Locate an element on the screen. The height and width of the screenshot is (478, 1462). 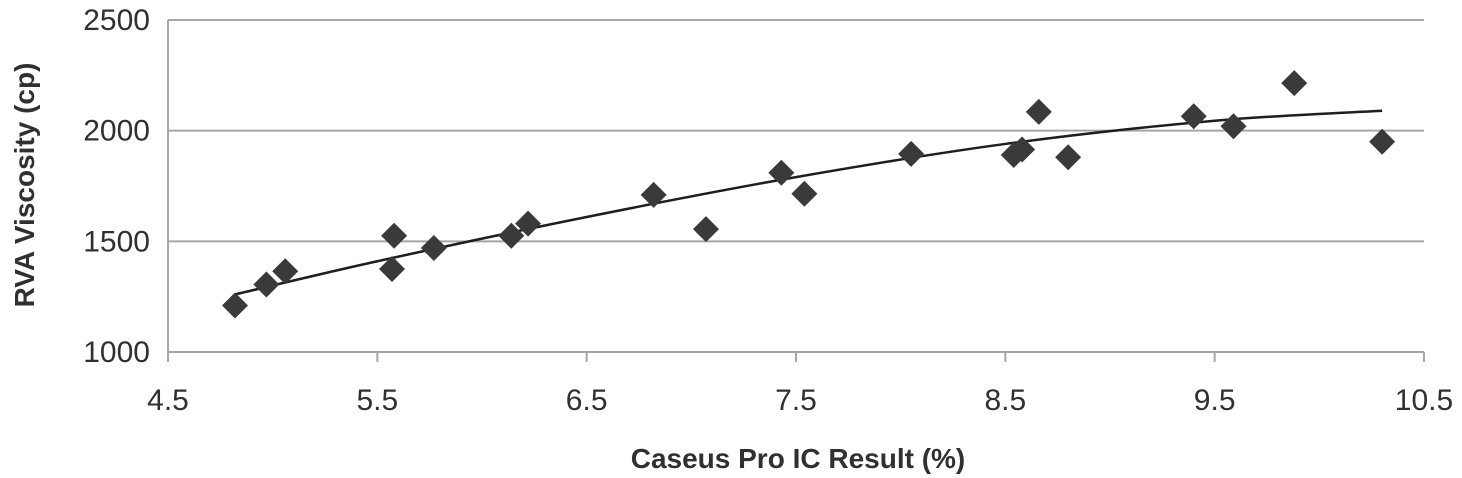
x-axis-title: Caseus Pro IC Result (%) is located at coordinates (798, 458).